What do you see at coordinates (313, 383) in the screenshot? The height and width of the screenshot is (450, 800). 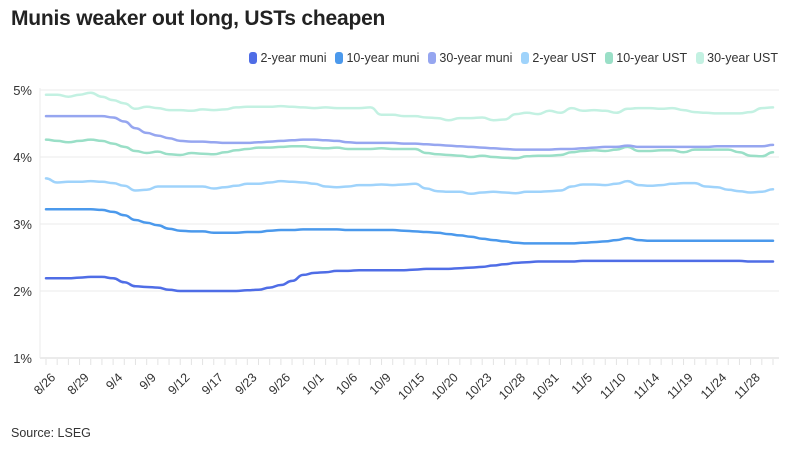 I see `x-tick-label: 10/1` at bounding box center [313, 383].